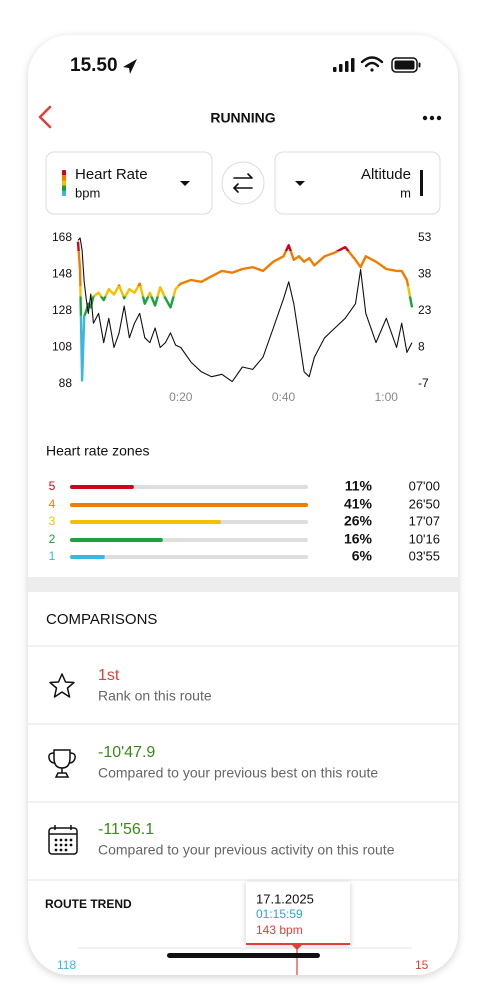 This screenshot has height=1008, width=487. I want to click on zone-time: 03'55, so click(424, 555).